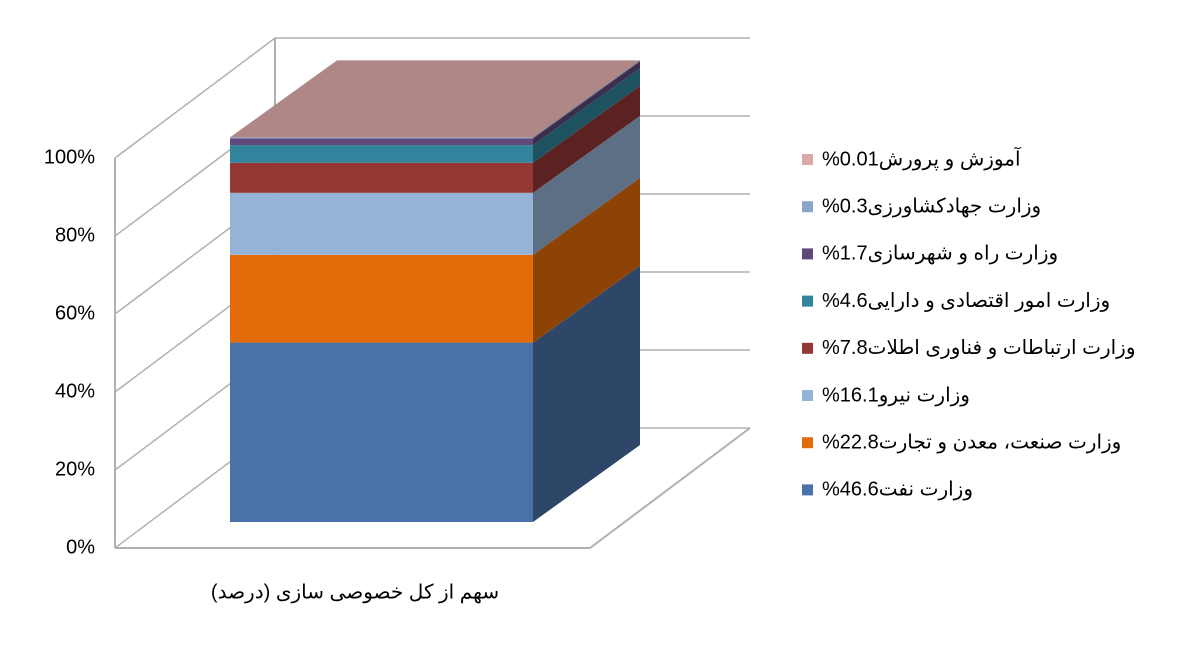 This screenshot has width=1200, height=659. Describe the element at coordinates (75, 391) in the screenshot. I see `y-tick-label: 40%` at that location.